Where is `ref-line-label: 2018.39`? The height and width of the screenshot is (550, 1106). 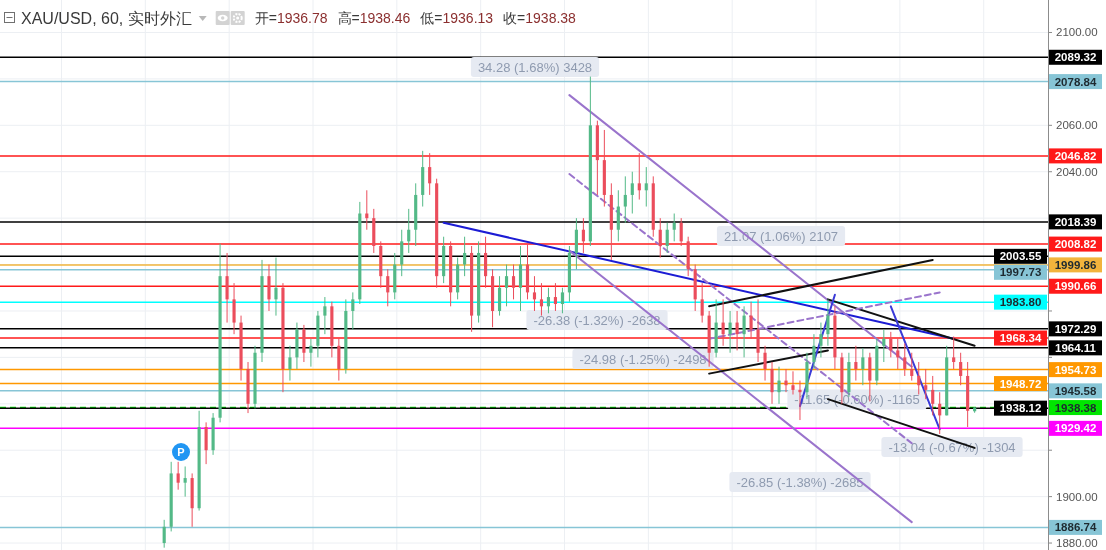 ref-line-label: 2018.39 is located at coordinates (1075, 221).